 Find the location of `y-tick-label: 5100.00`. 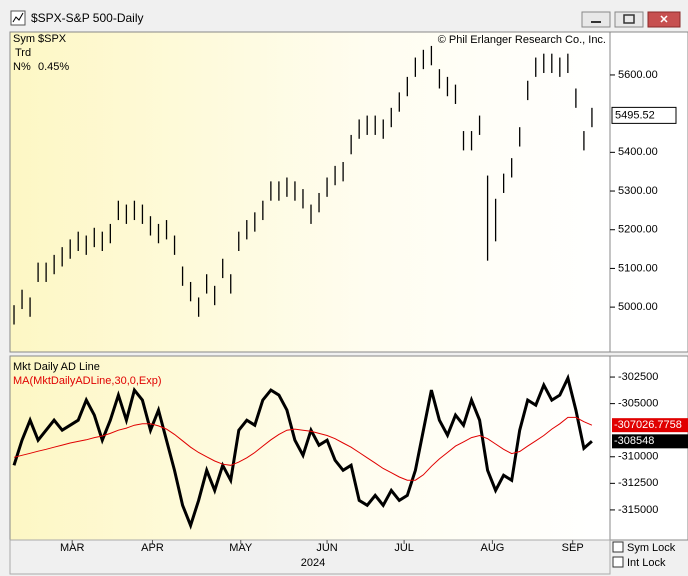

y-tick-label: 5100.00 is located at coordinates (638, 268).